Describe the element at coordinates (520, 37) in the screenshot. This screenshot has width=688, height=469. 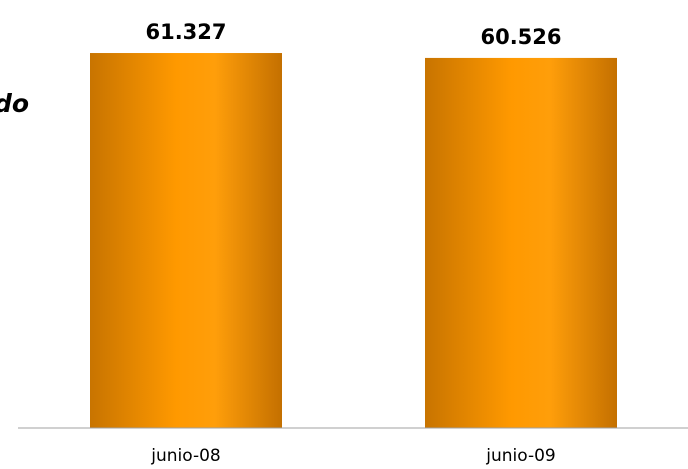
I see `data-label-junio-09: 60.526` at that location.